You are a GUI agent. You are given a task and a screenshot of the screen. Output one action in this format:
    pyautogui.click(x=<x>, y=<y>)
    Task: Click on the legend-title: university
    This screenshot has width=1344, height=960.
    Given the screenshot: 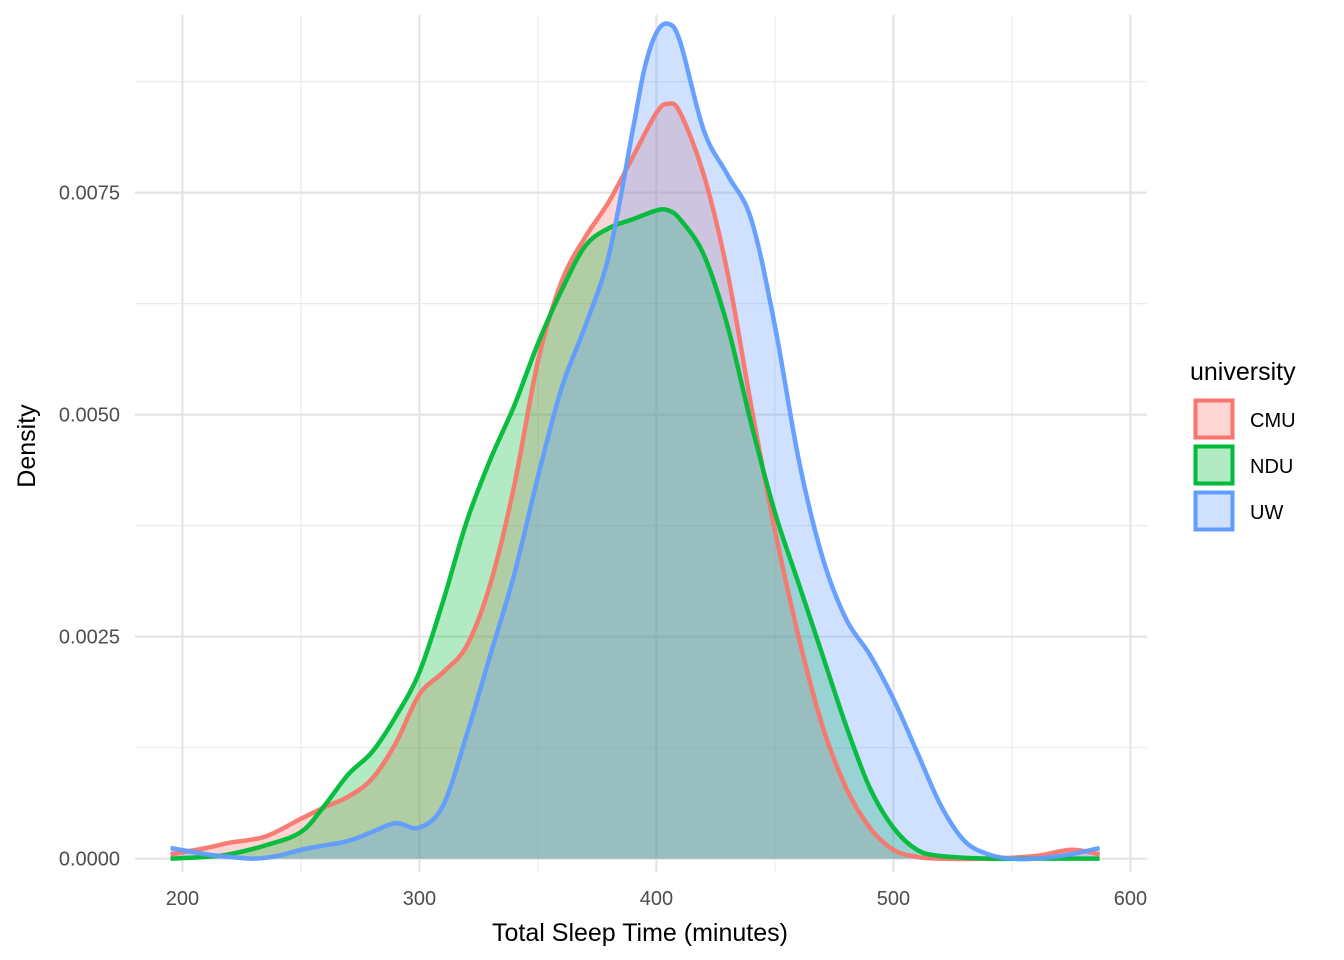 What is the action you would take?
    pyautogui.click(x=1243, y=372)
    